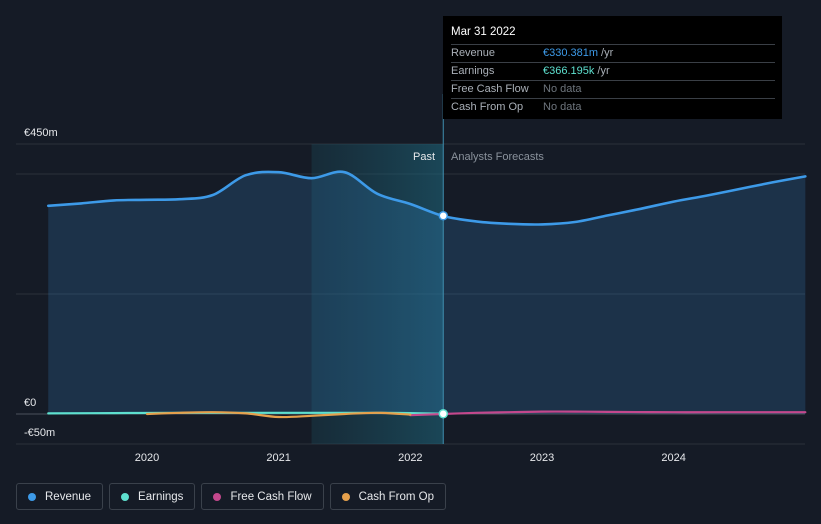  I want to click on y-axis-labels: €450m €0 -€50m, so click(41, 283).